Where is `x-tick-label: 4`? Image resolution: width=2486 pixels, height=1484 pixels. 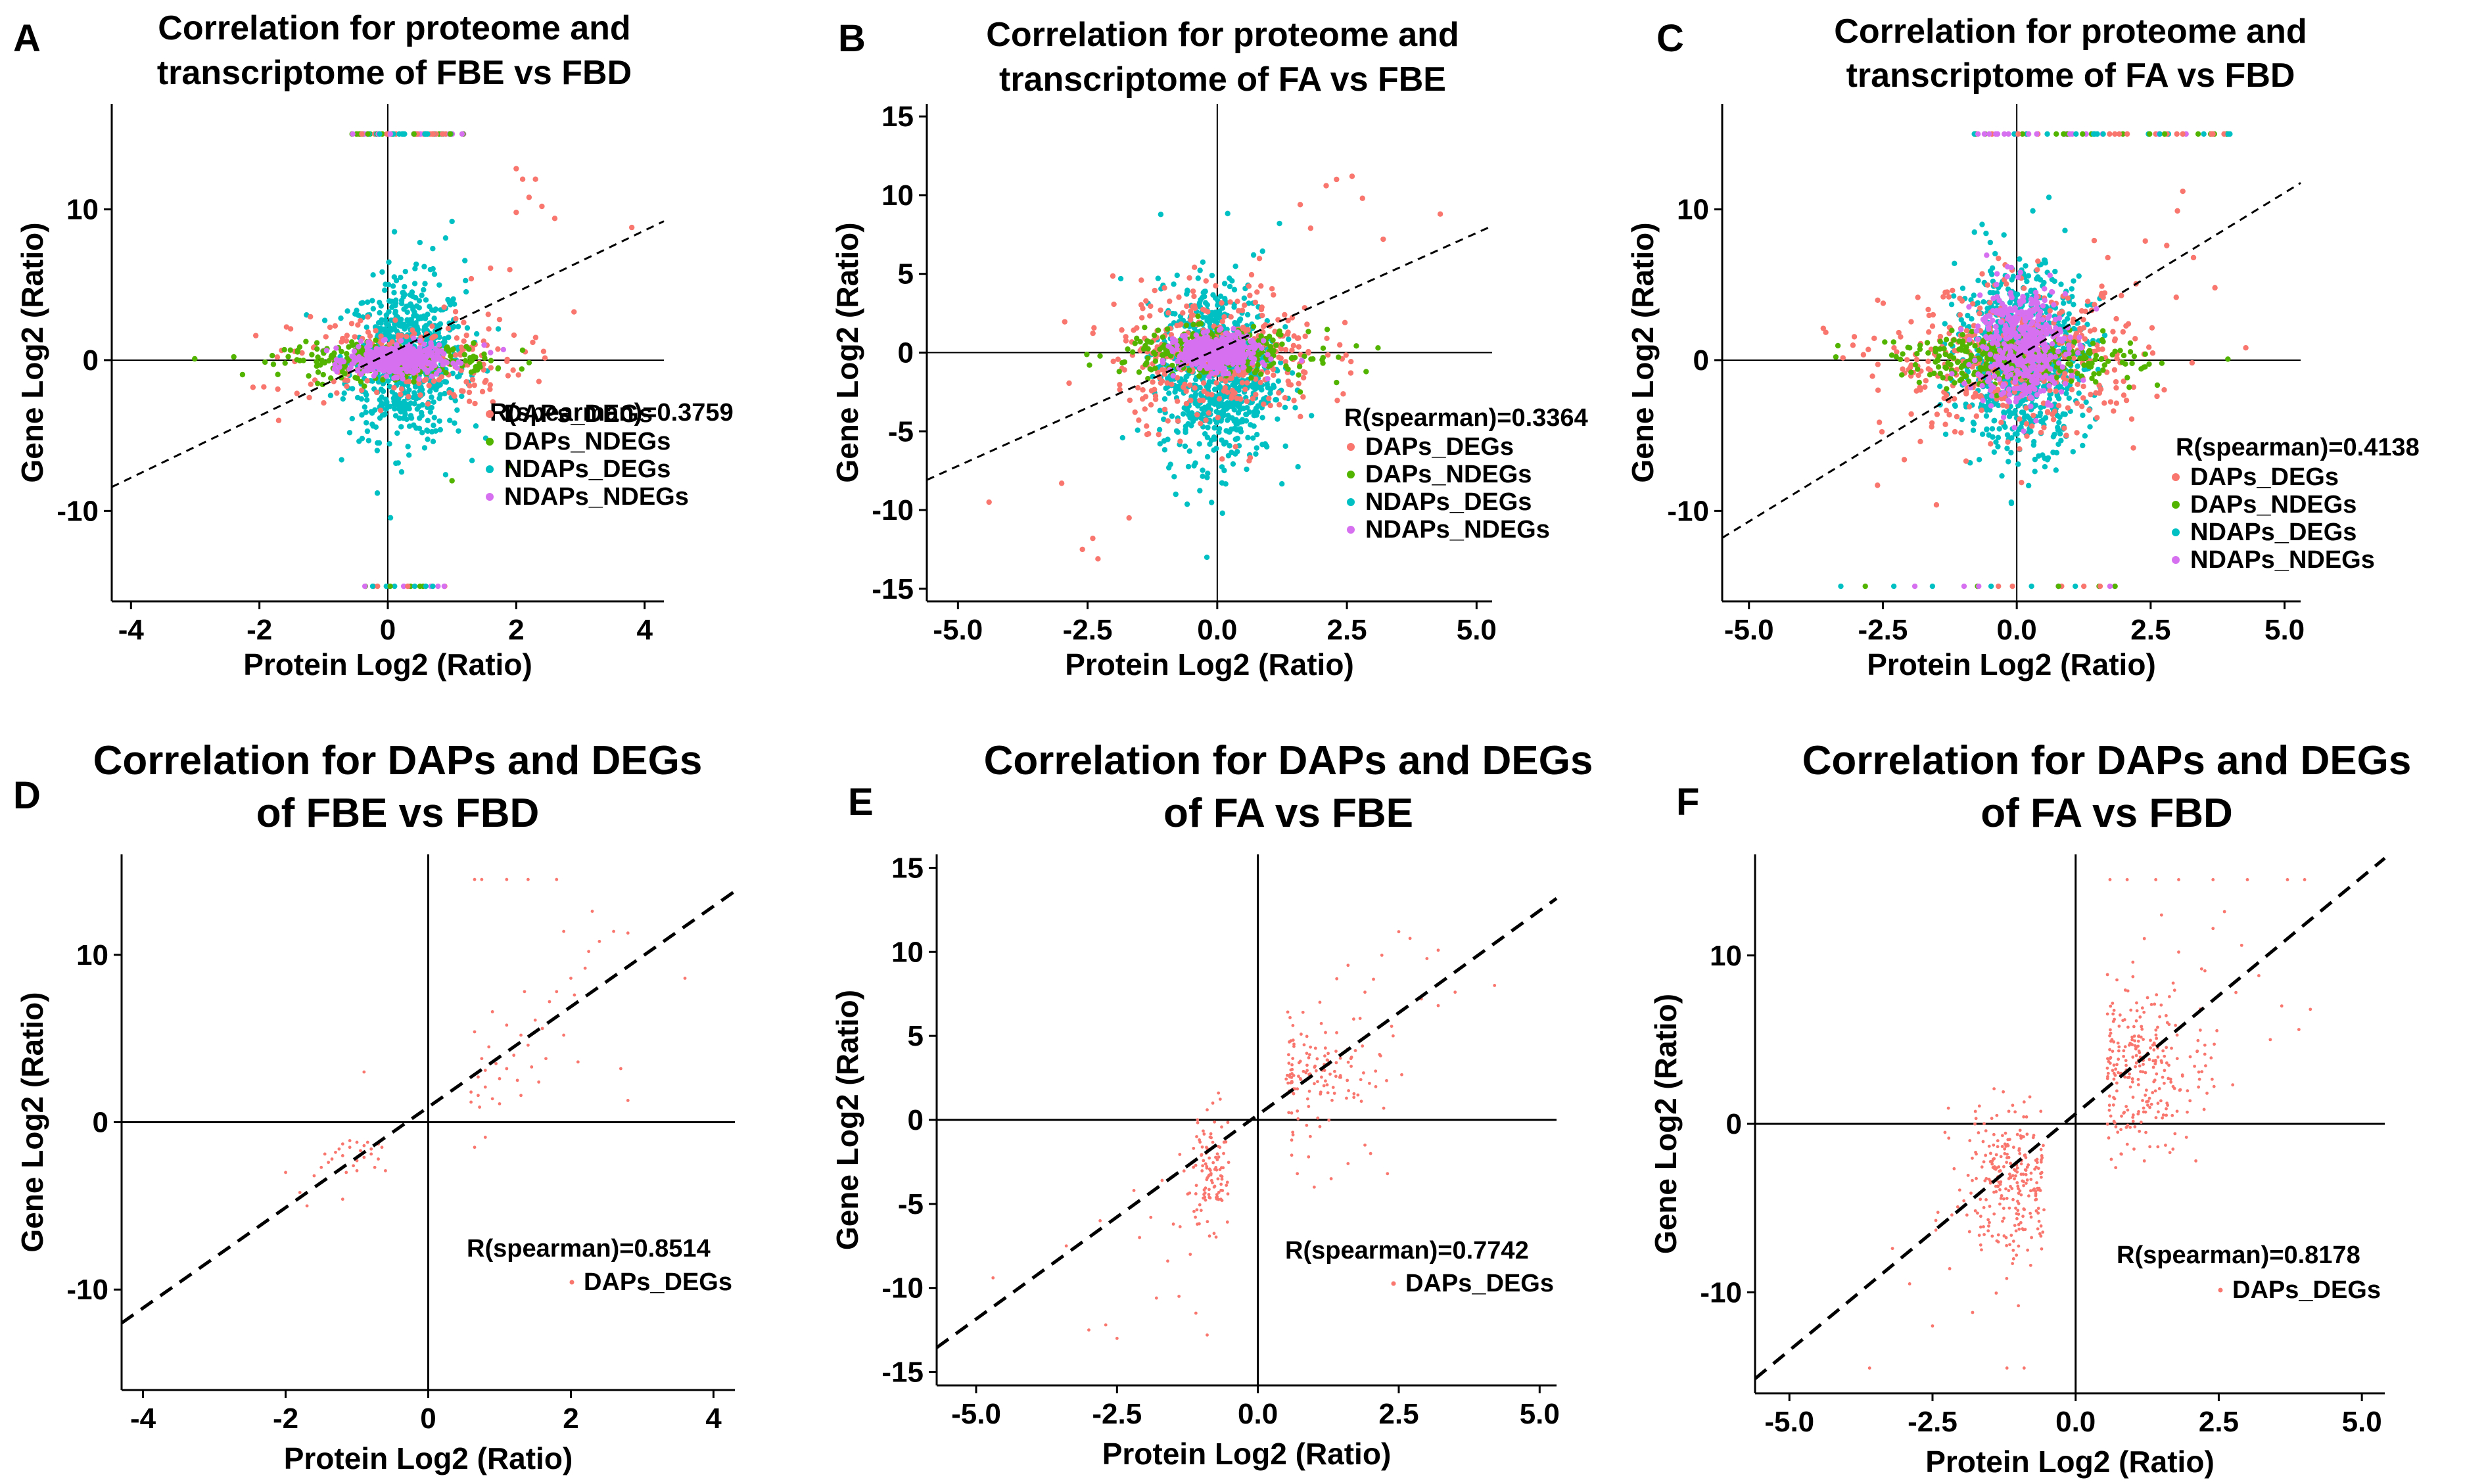
x-tick-label: 4 is located at coordinates (644, 630).